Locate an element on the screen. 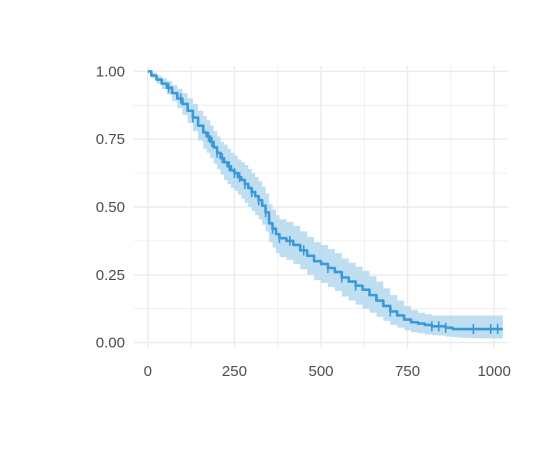 This screenshot has width=550, height=470. x-tick-label: 250 is located at coordinates (234, 371).